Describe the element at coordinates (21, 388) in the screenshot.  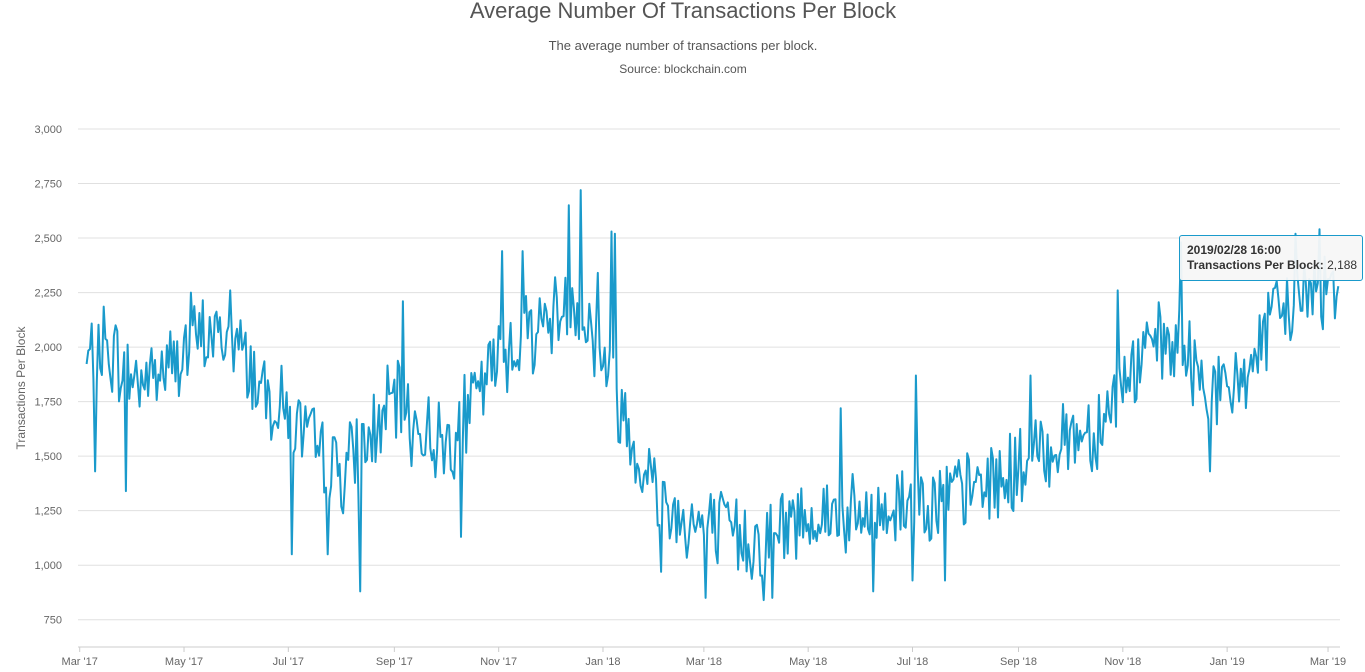
I see `y-axis-label: Transactions Per Block` at that location.